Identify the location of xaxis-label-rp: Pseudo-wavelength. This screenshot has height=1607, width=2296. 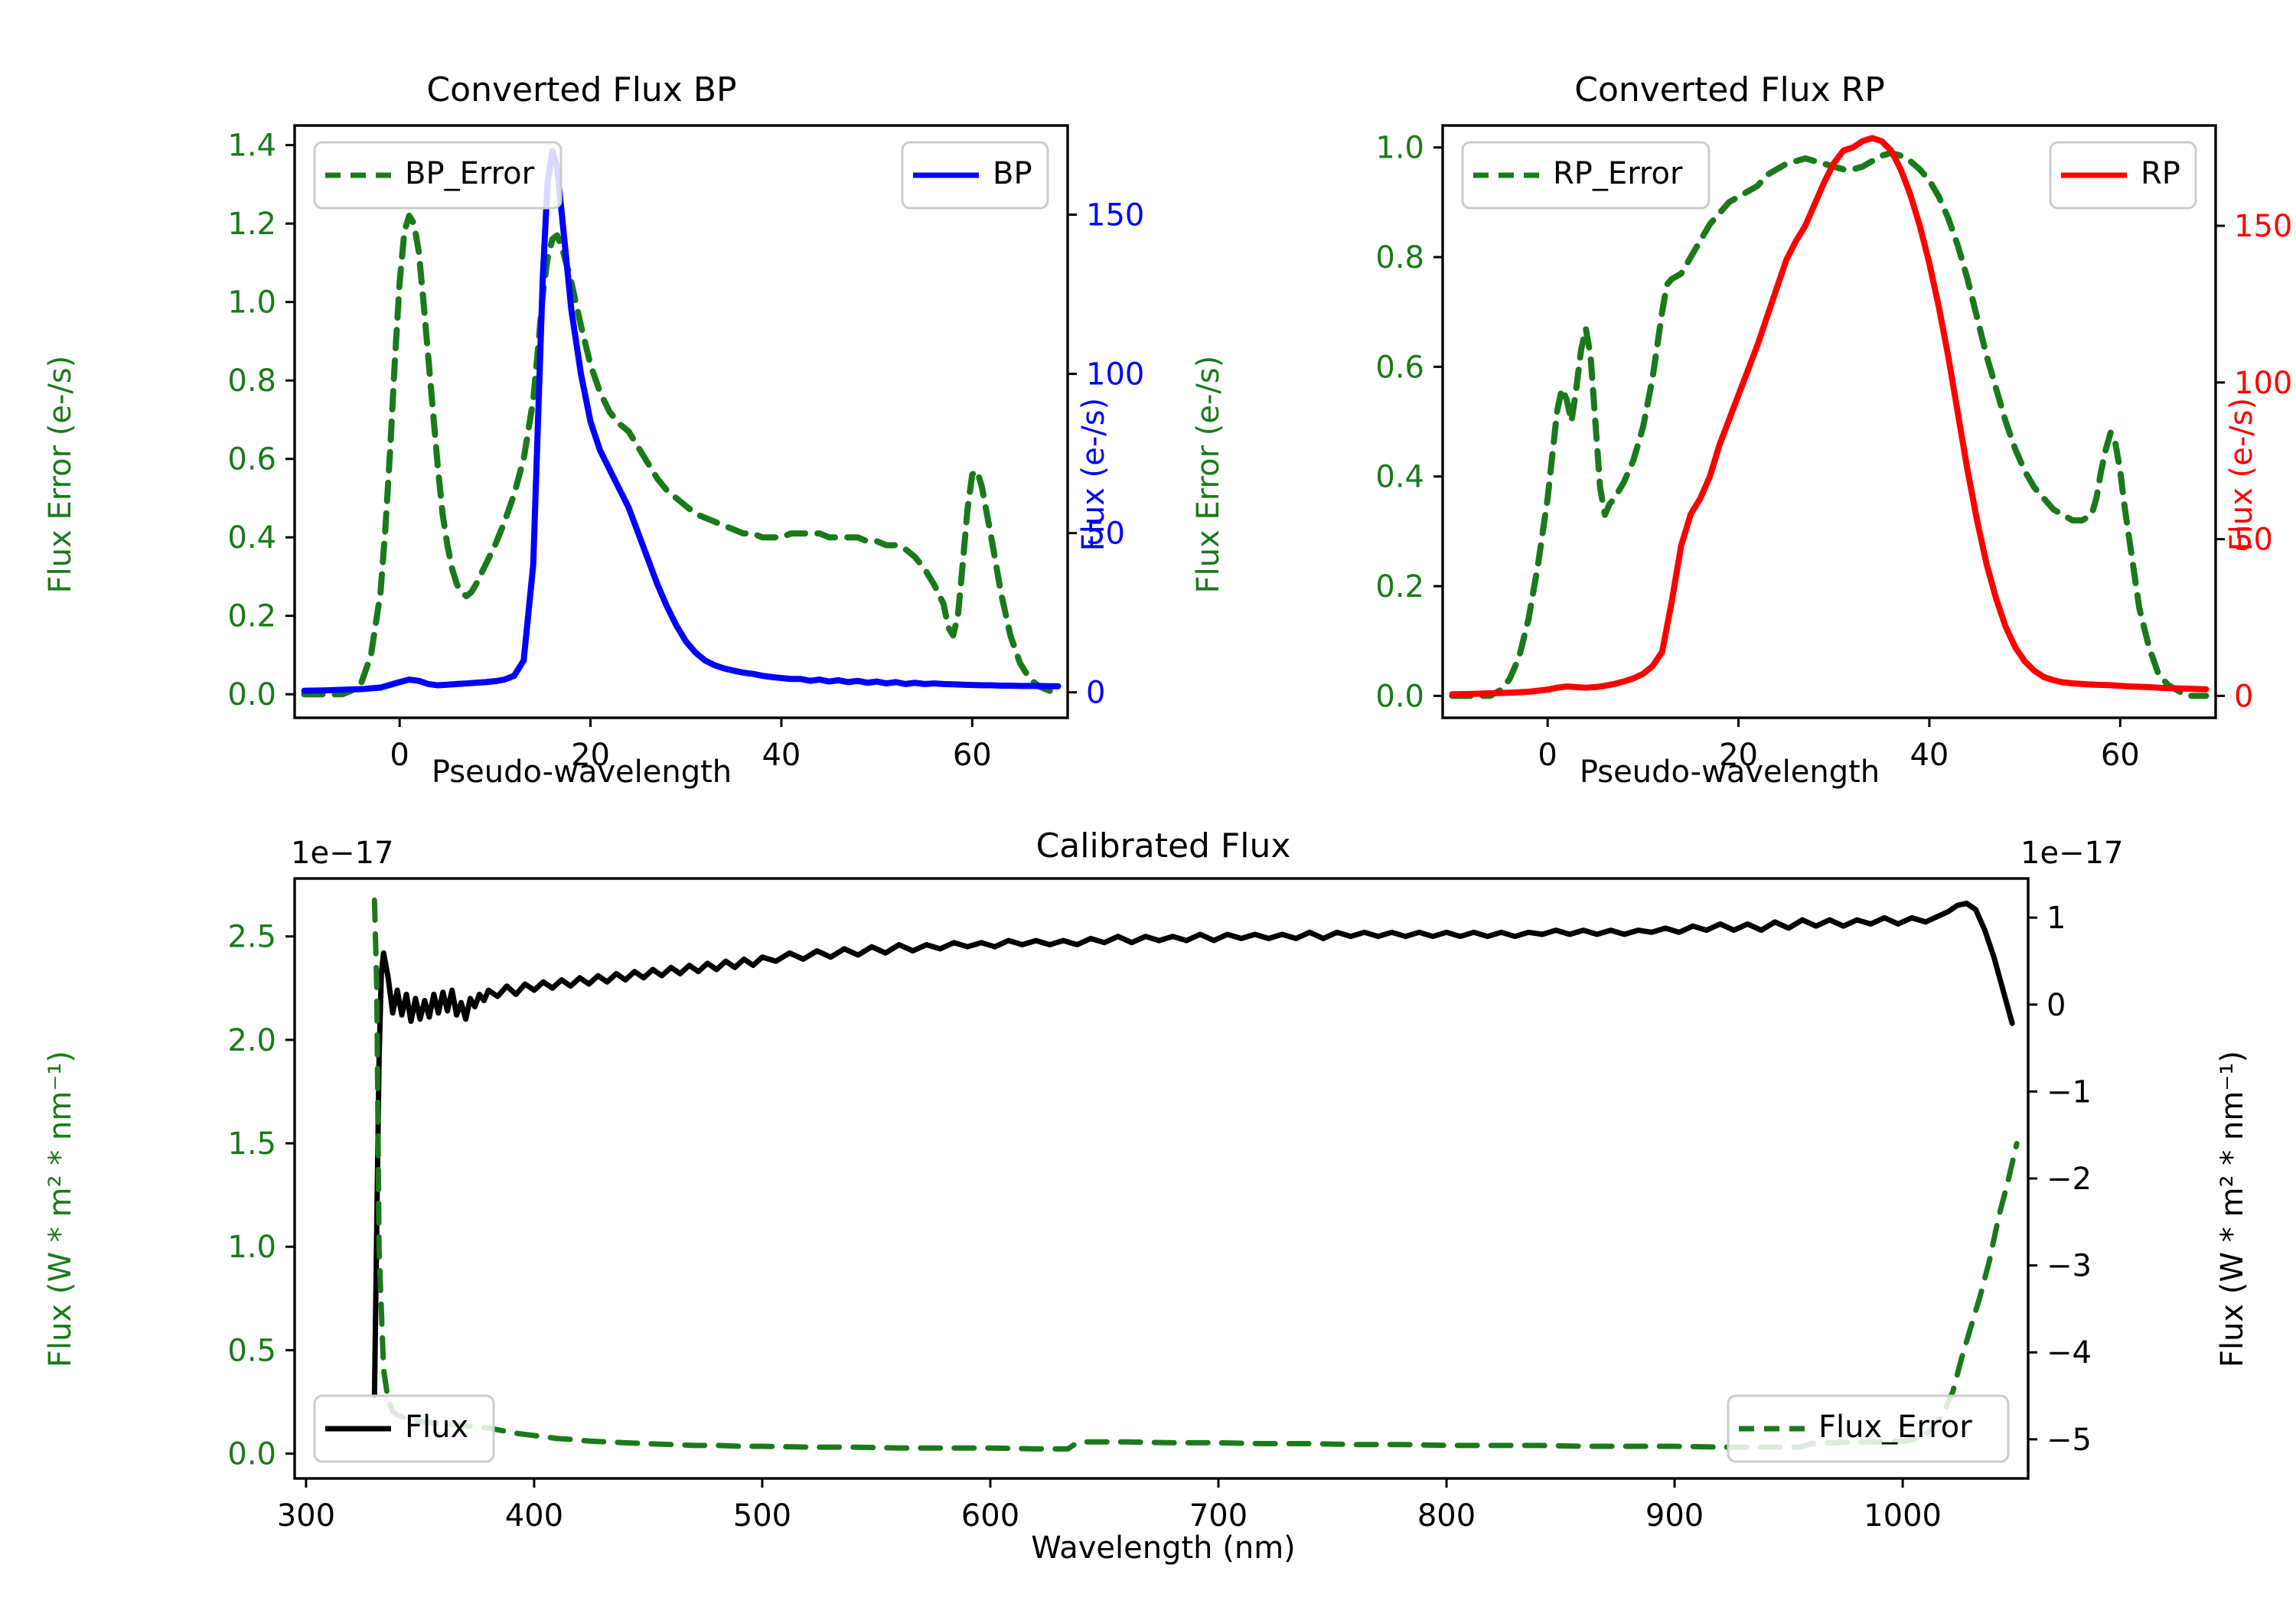
(1730, 772).